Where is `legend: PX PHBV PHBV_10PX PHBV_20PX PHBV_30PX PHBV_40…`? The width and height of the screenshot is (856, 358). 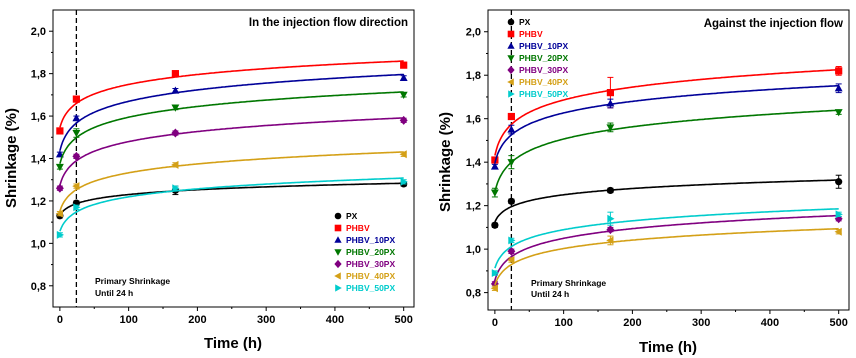 legend: PX PHBV PHBV_10PX PHBV_20PX PHBV_30PX PHBV_40… is located at coordinates (364, 252).